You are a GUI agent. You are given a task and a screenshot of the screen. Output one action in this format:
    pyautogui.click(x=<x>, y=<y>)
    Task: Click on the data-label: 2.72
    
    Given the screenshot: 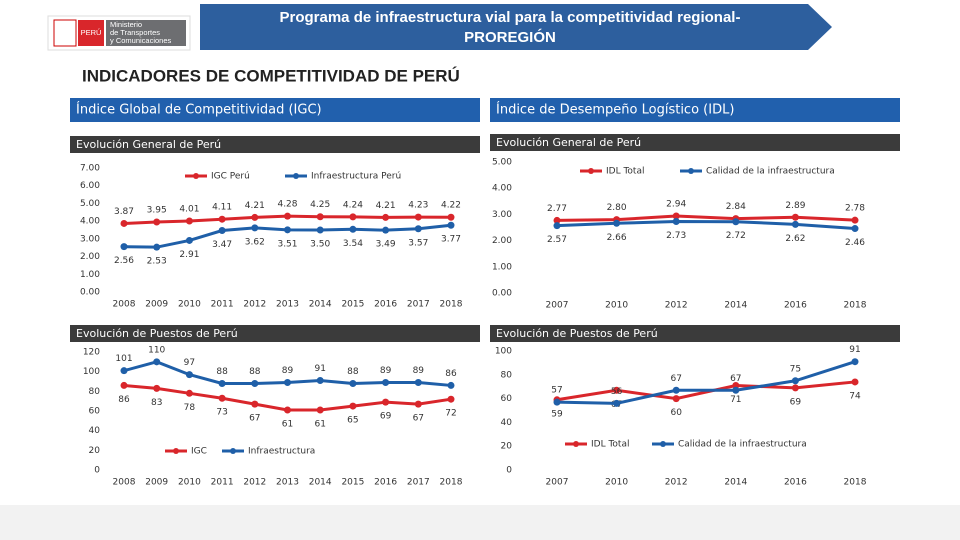 What is the action you would take?
    pyautogui.click(x=736, y=236)
    